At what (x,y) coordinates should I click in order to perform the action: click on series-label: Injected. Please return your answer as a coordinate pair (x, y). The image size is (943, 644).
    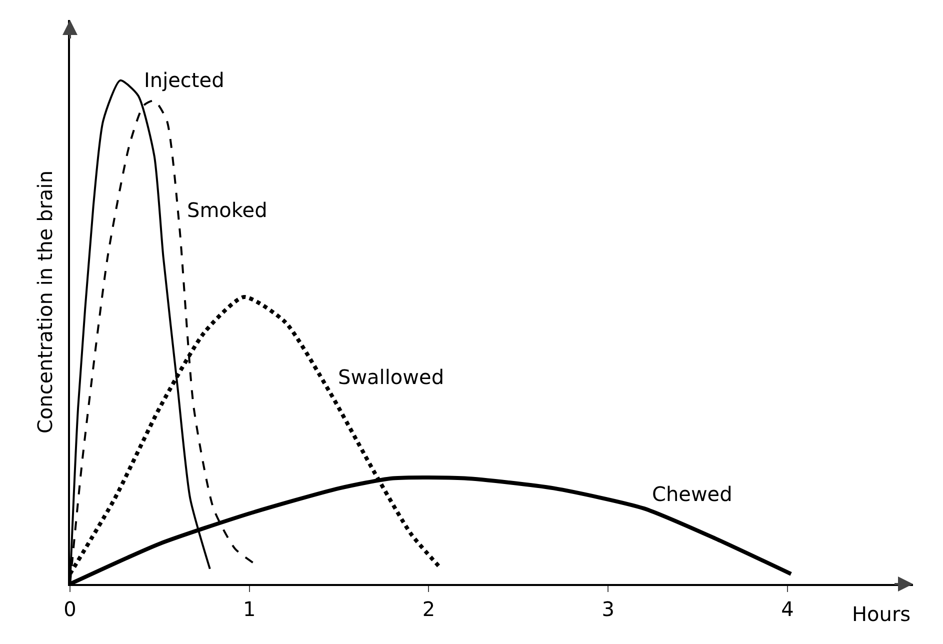
    Looking at the image, I should click on (184, 80).